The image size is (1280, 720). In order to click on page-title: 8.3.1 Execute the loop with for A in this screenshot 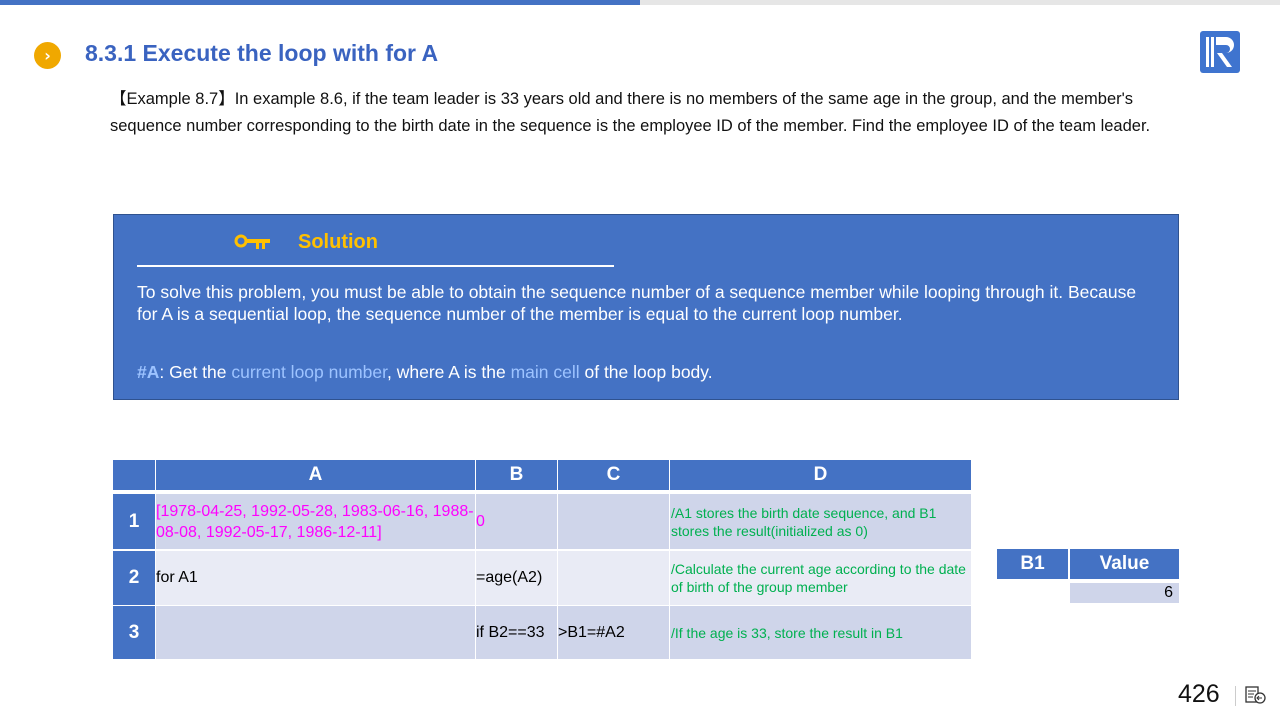, I will do `click(262, 53)`.